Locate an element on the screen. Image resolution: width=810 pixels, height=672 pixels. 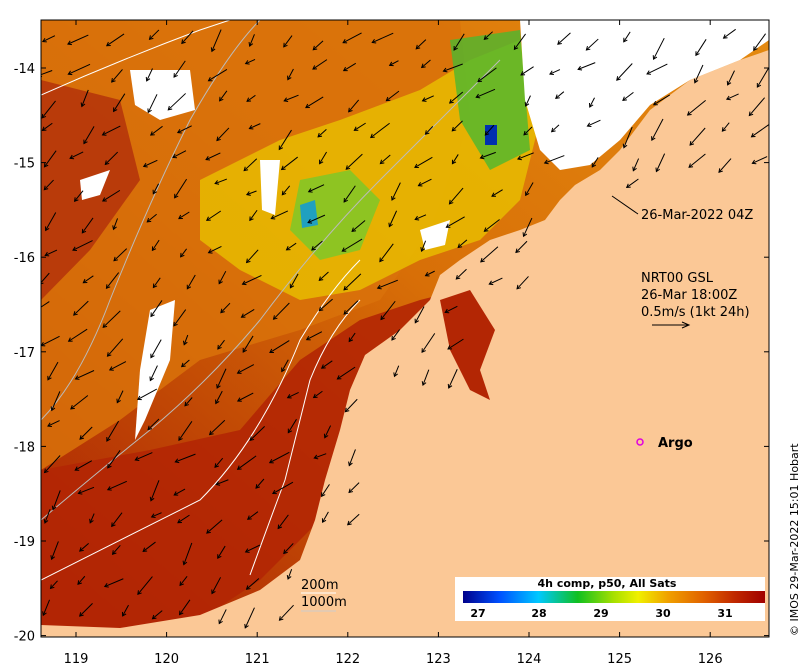
timestamp-label: 26-Mar-2022 04Z is located at coordinates (697, 215).